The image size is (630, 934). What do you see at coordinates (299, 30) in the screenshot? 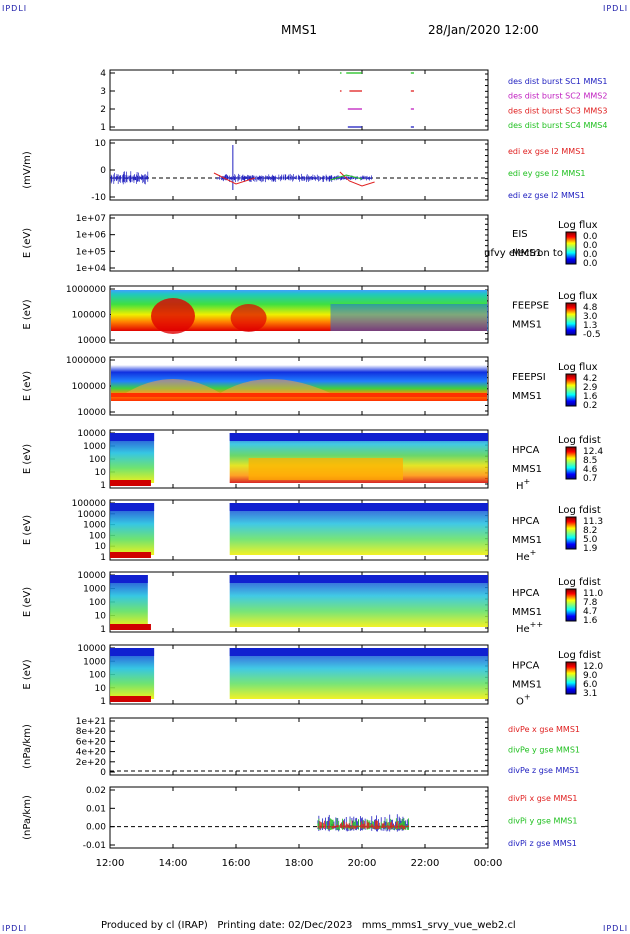
I see `spacecraft-title: MMS1` at bounding box center [299, 30].